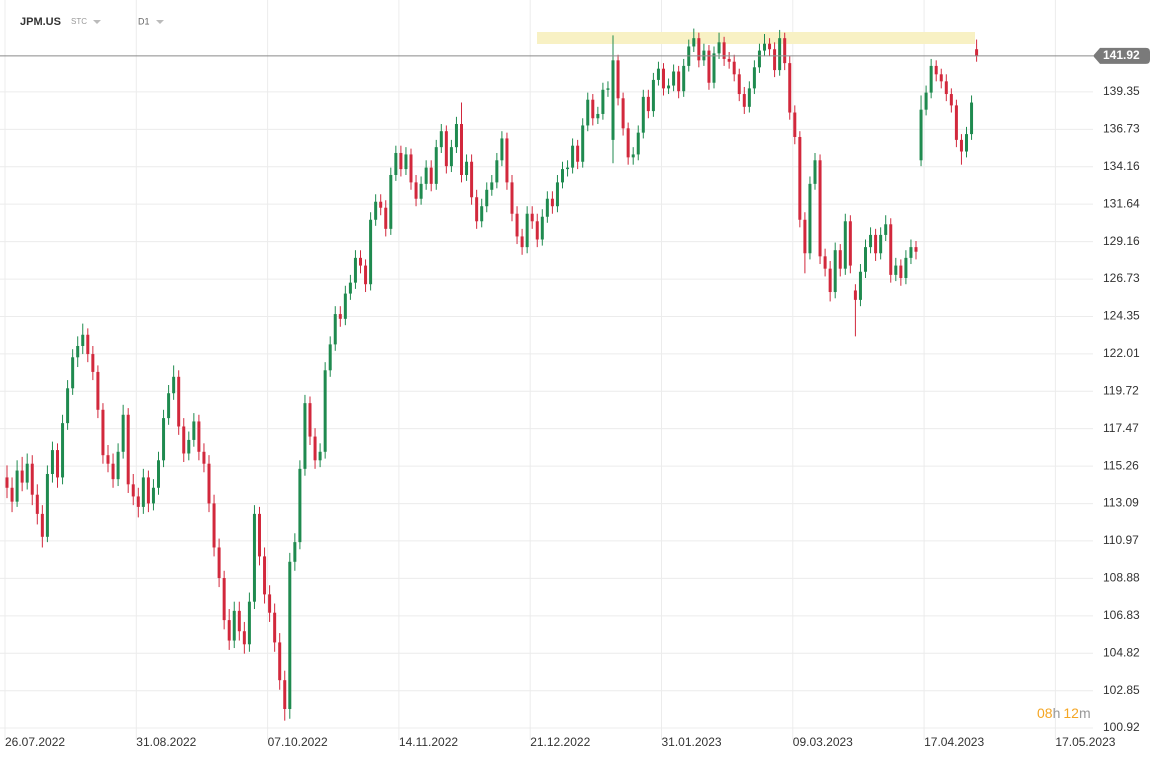 This screenshot has height=759, width=1163. What do you see at coordinates (823, 742) in the screenshot?
I see `x-tick-label: 09.03.2023` at bounding box center [823, 742].